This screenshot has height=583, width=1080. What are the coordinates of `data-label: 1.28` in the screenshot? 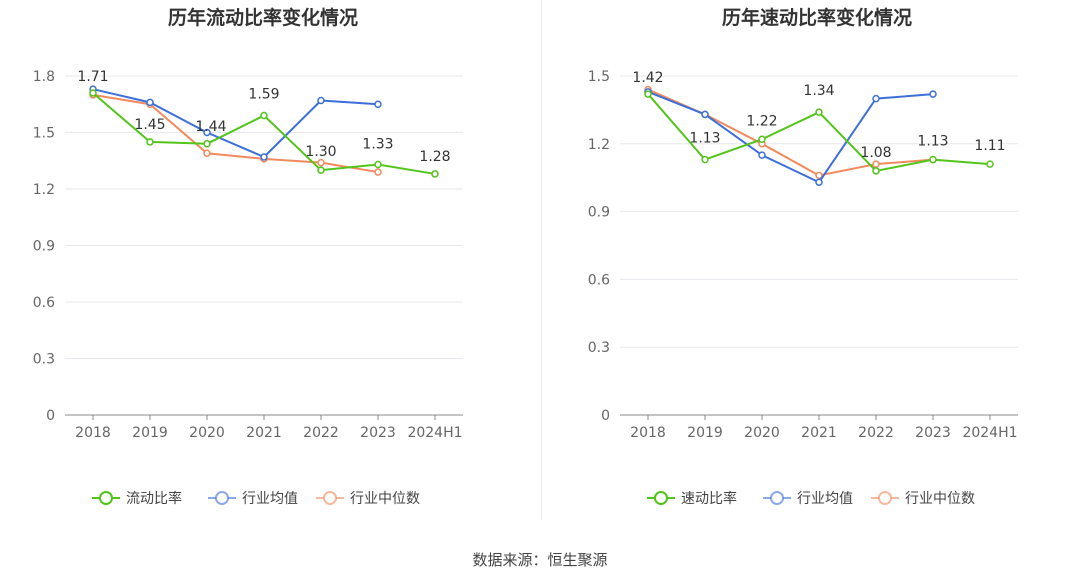 It's located at (434, 157).